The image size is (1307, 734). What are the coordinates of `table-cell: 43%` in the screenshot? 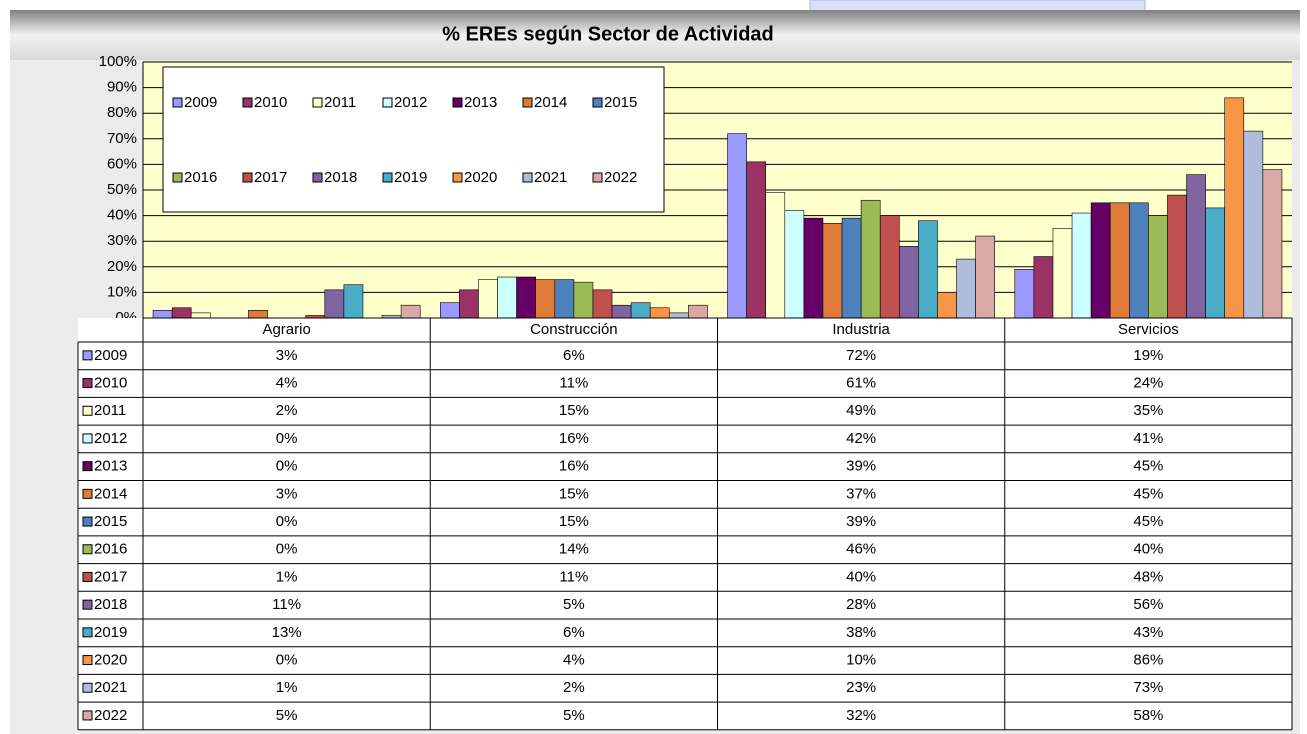 It's located at (1148, 632).